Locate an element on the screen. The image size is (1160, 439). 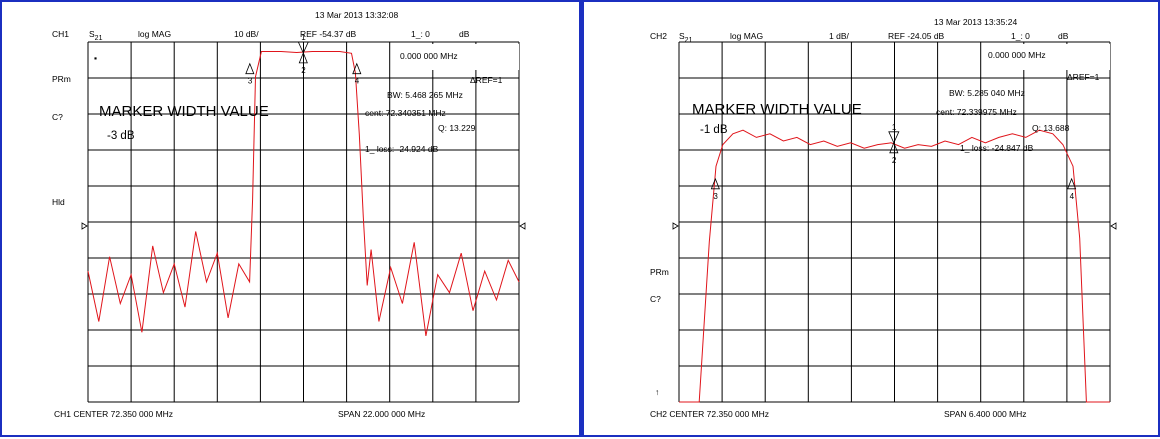
center-readout: cent: 72.340351 MHz is located at coordinates (405, 113).